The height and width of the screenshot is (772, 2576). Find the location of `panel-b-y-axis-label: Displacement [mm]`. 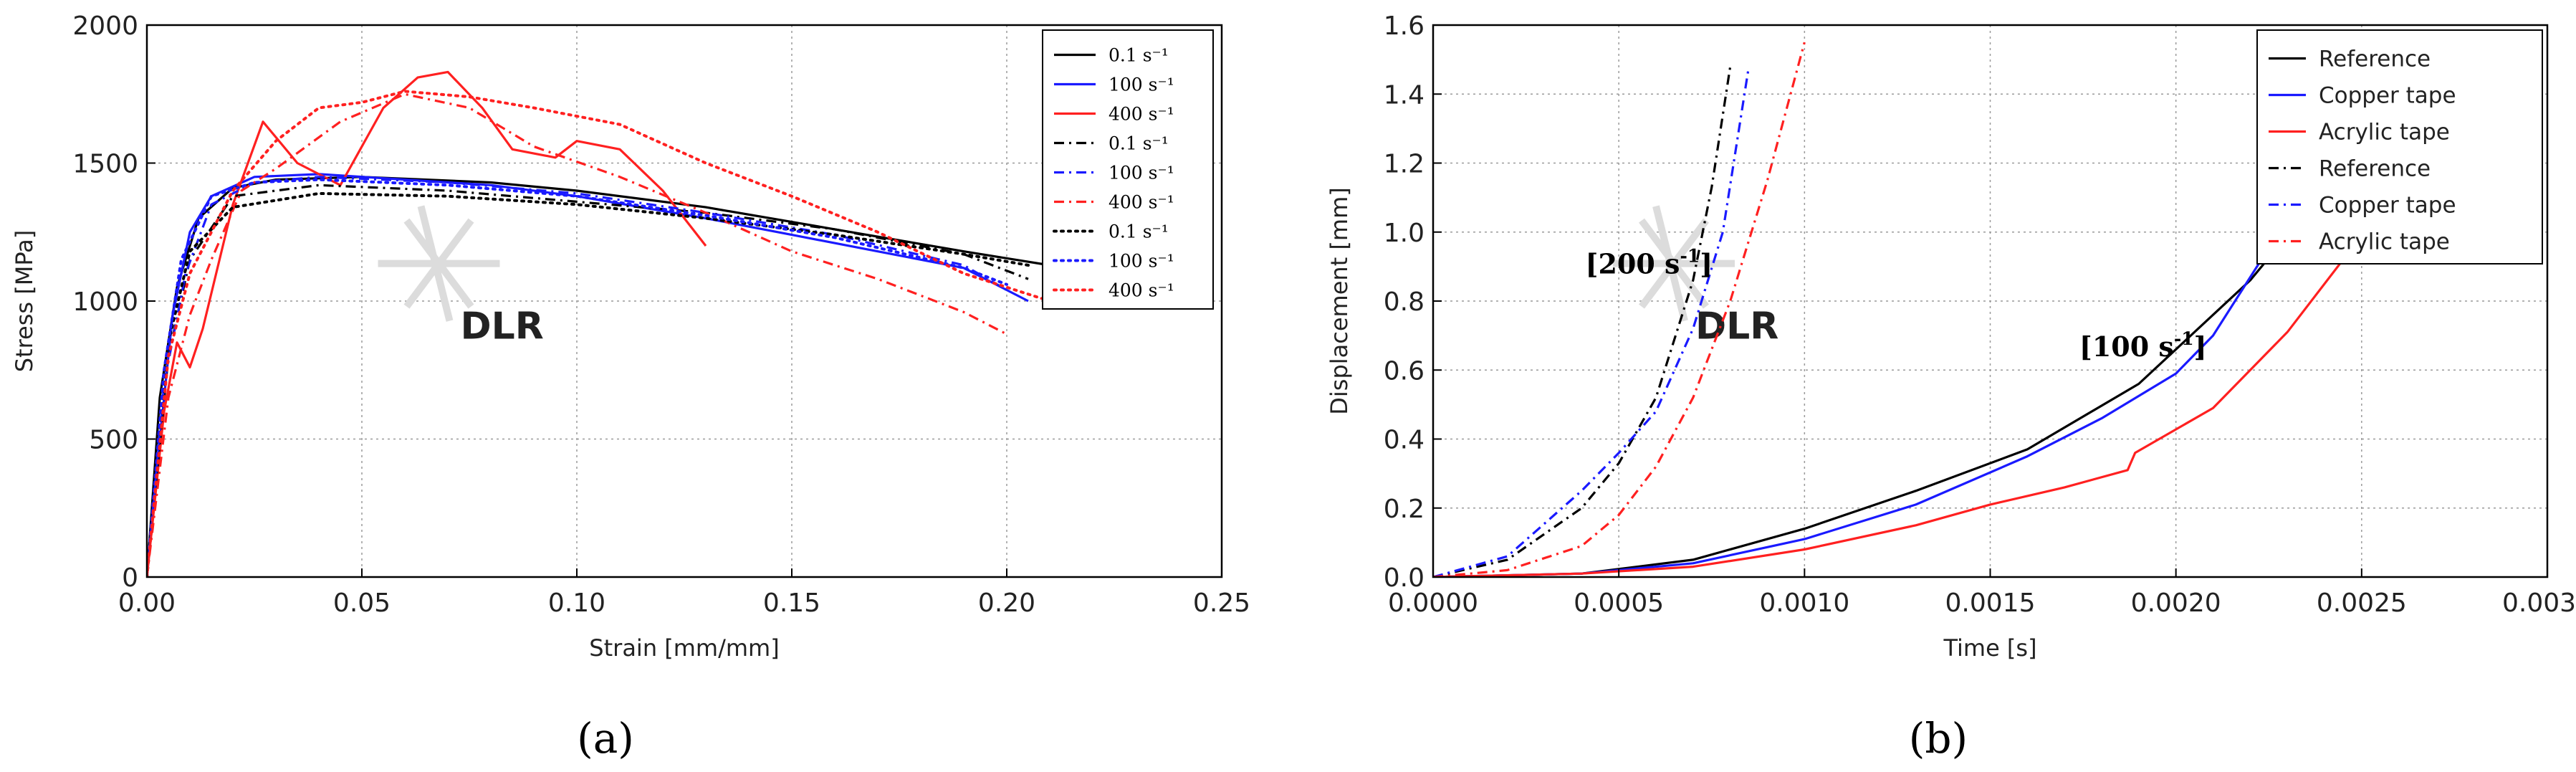

panel-b-y-axis-label: Displacement [mm] is located at coordinates (1340, 300).